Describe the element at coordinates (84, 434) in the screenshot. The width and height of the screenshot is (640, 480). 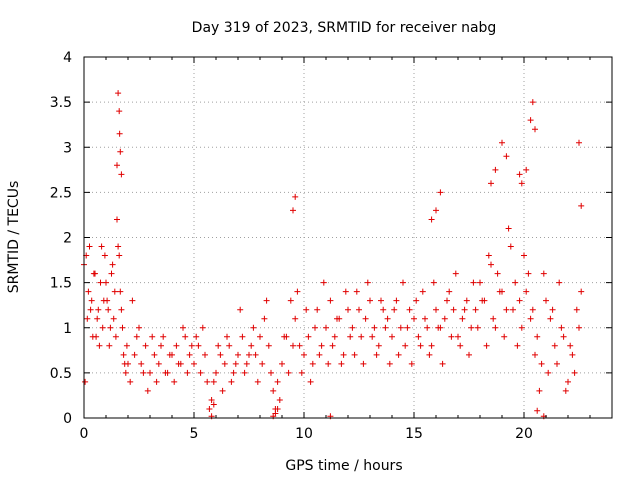
I see `x-tick-label: 0` at that location.